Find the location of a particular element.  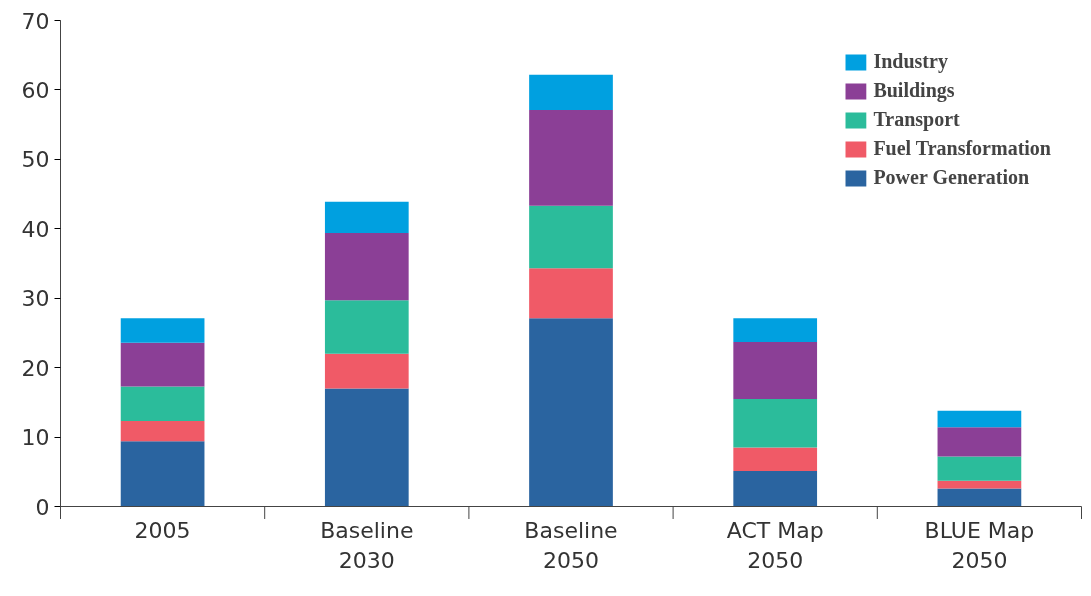

legend-label: Fuel Transformation is located at coordinates (962, 148).